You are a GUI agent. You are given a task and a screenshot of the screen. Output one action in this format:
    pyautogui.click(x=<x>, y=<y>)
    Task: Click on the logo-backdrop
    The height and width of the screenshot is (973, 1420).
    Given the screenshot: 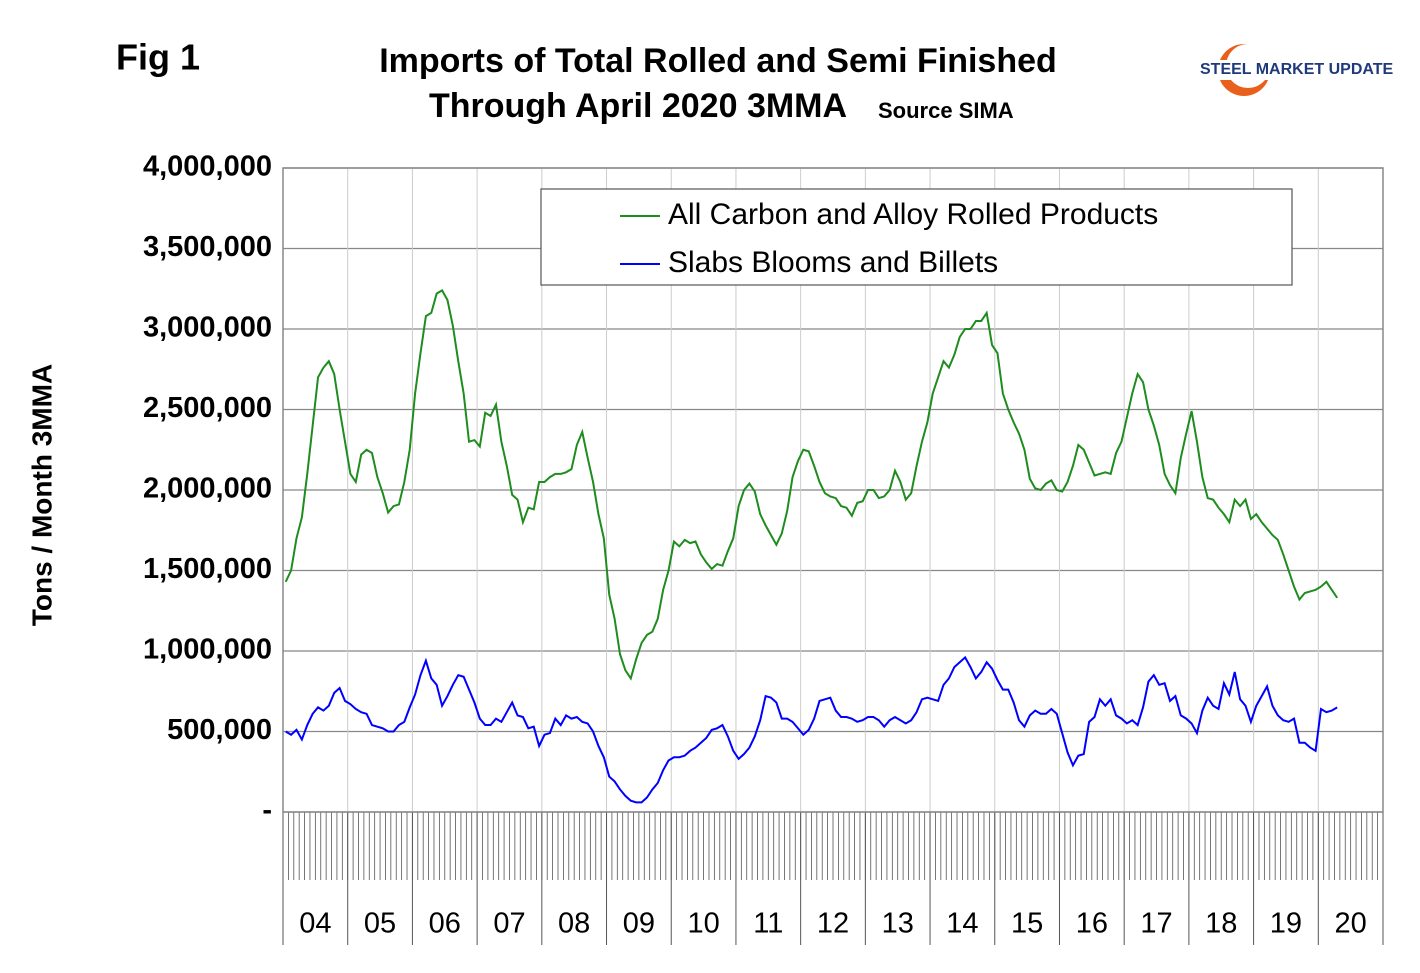 What is the action you would take?
    pyautogui.click(x=1296, y=70)
    